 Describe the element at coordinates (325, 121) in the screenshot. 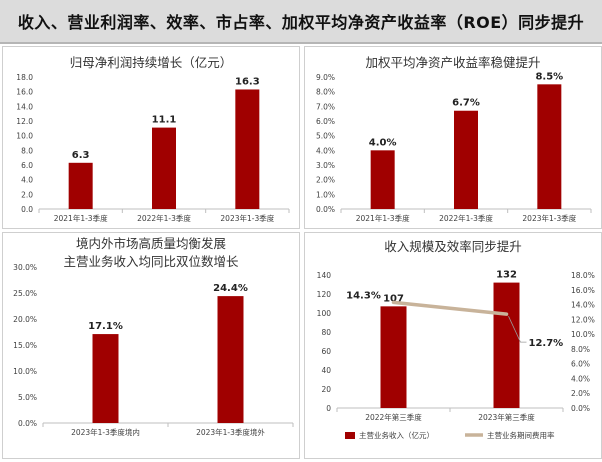

I see `y-tick-label: 6.0%` at that location.